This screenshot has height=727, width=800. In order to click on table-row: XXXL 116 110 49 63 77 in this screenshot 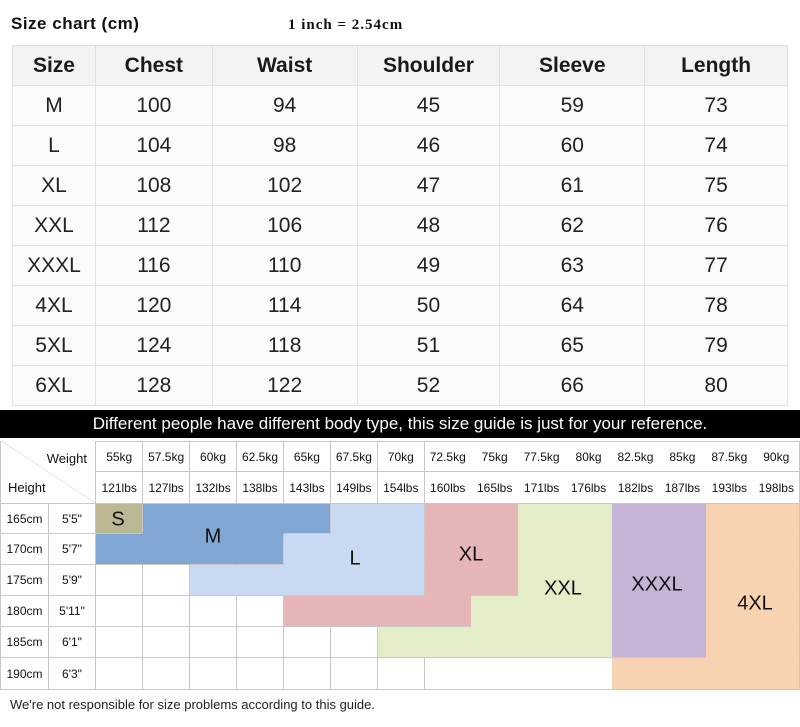, I will do `click(400, 265)`.